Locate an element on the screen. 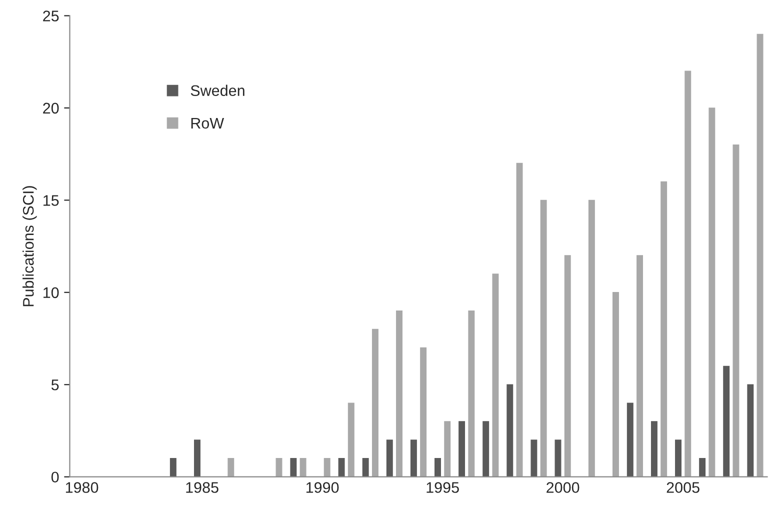 Image resolution: width=775 pixels, height=524 pixels. y-tick-label: 15 is located at coordinates (51, 200).